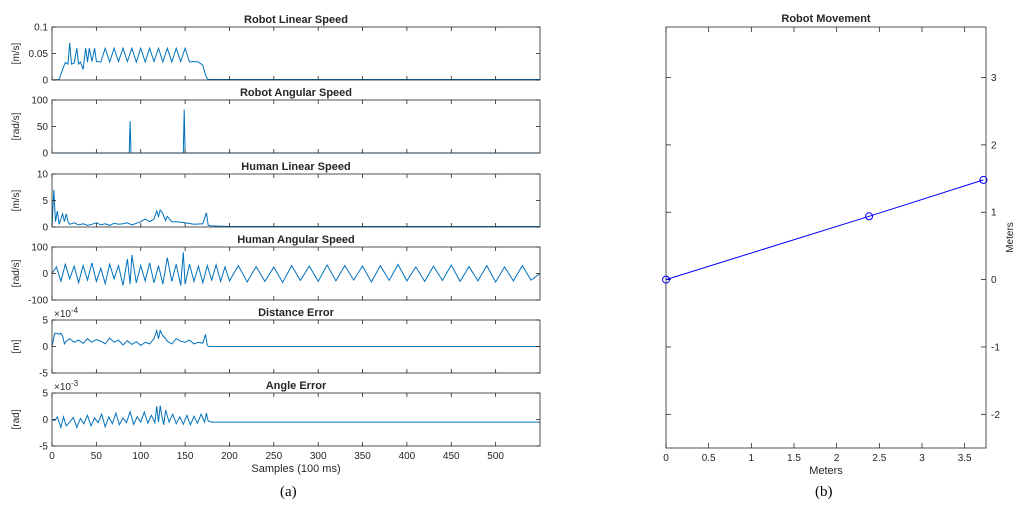 The image size is (1024, 508). What do you see at coordinates (824, 230) in the screenshot?
I see `movement-line` at bounding box center [824, 230].